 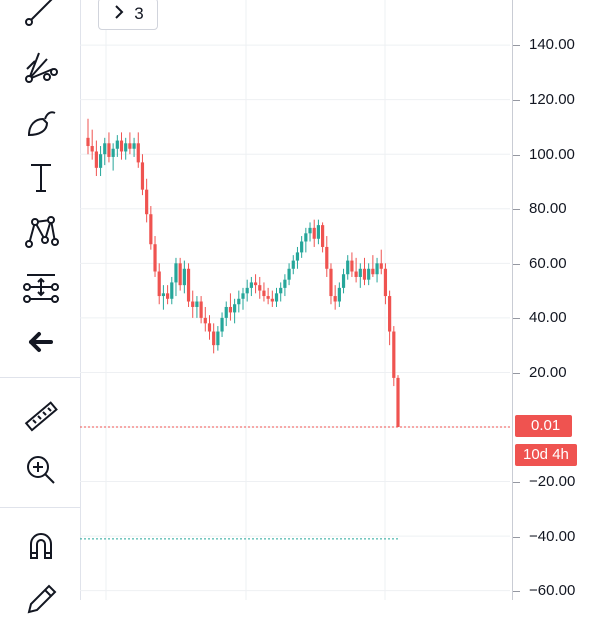 What do you see at coordinates (41, 470) in the screenshot?
I see `zoom-in-icon` at bounding box center [41, 470].